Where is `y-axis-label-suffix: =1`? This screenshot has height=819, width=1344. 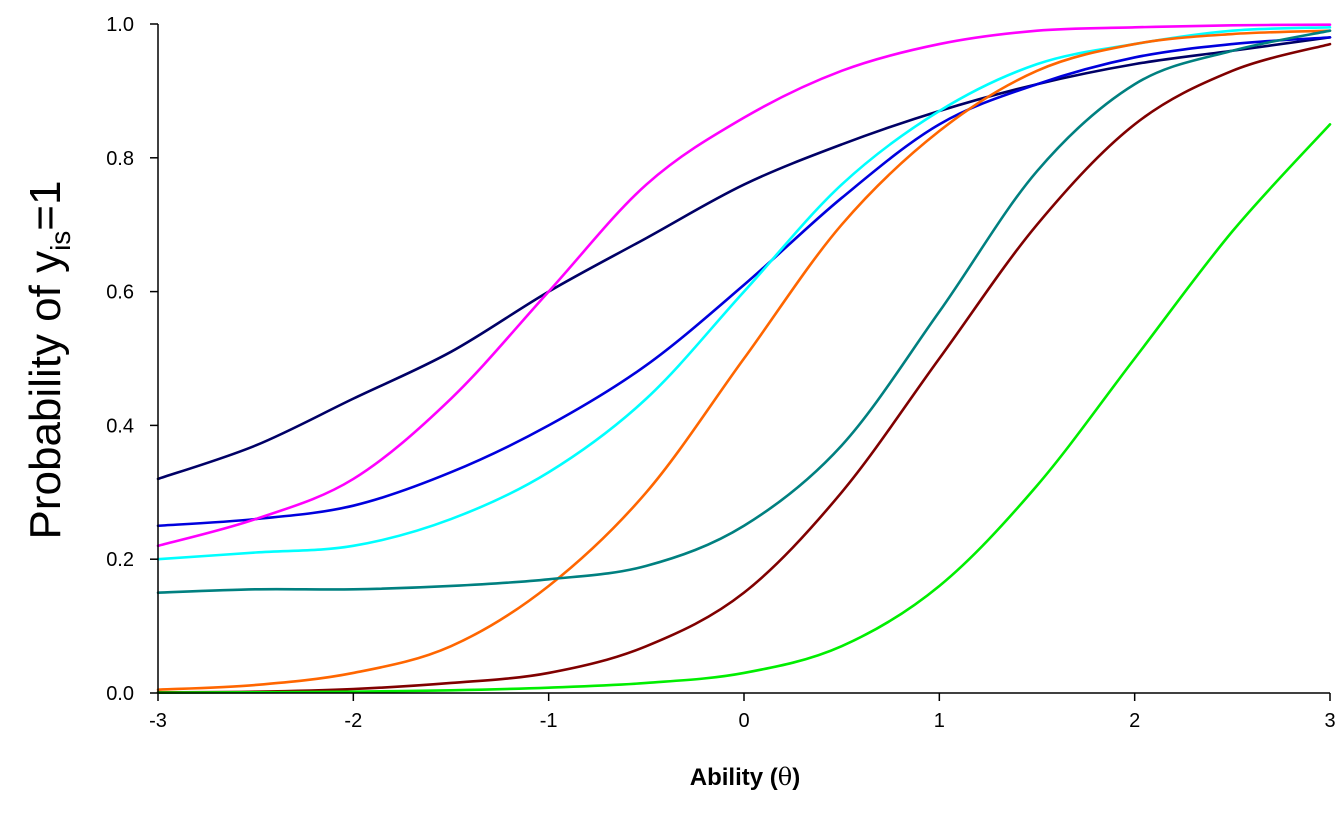
y-axis-label-suffix: =1 is located at coordinates (45, 206).